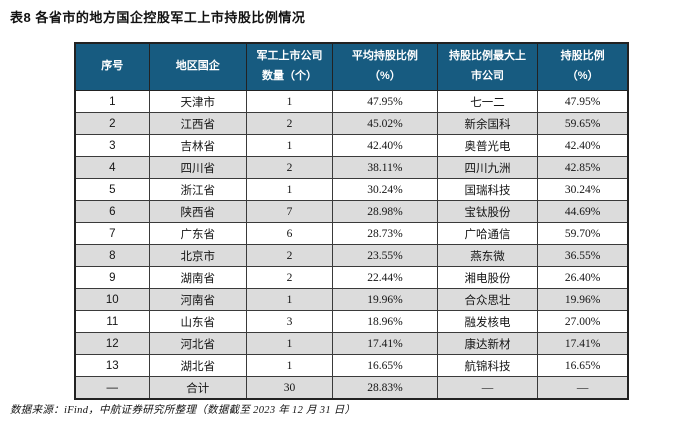 The image size is (700, 426). I want to click on table-cell: 38.11%, so click(385, 167).